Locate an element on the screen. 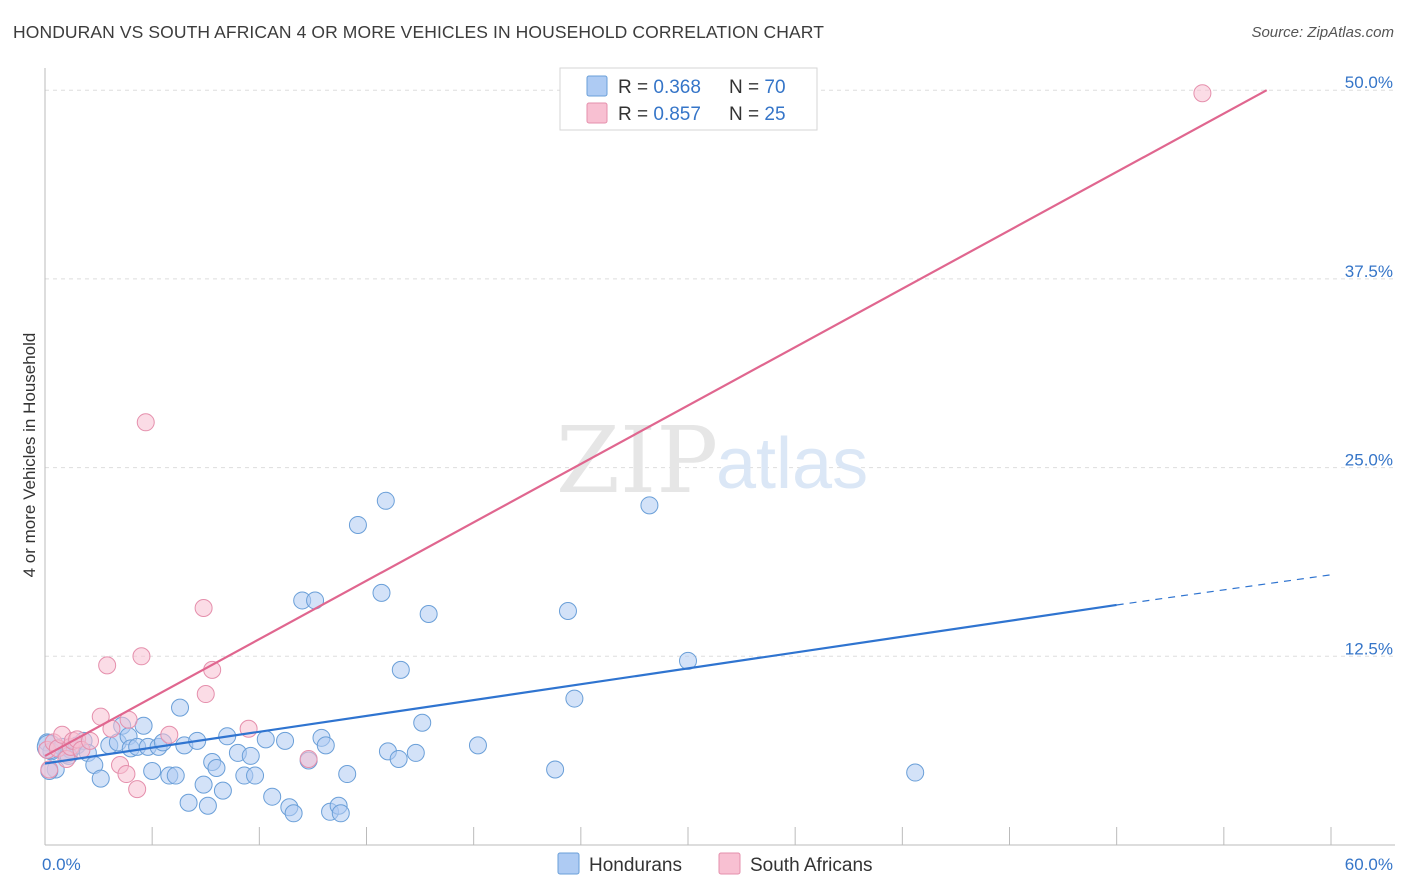  y-tick-label: 12.5% is located at coordinates (1369, 648).